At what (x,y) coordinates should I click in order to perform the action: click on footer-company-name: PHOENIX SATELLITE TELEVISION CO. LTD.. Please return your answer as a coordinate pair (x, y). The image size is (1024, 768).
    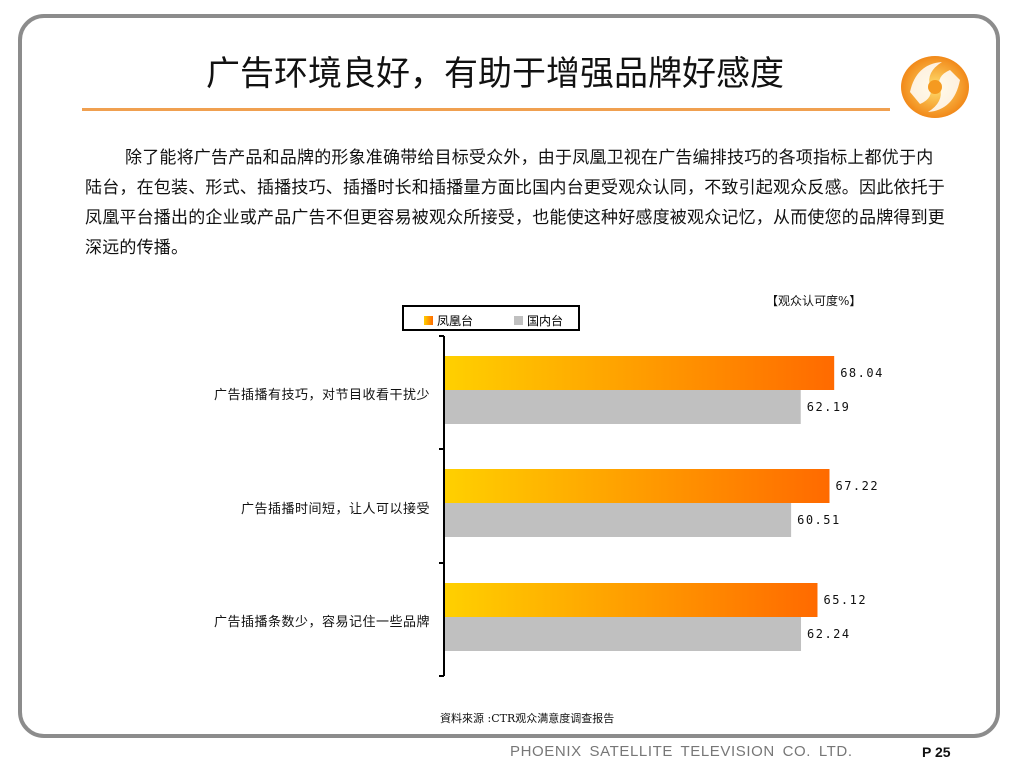
    Looking at the image, I should click on (681, 751).